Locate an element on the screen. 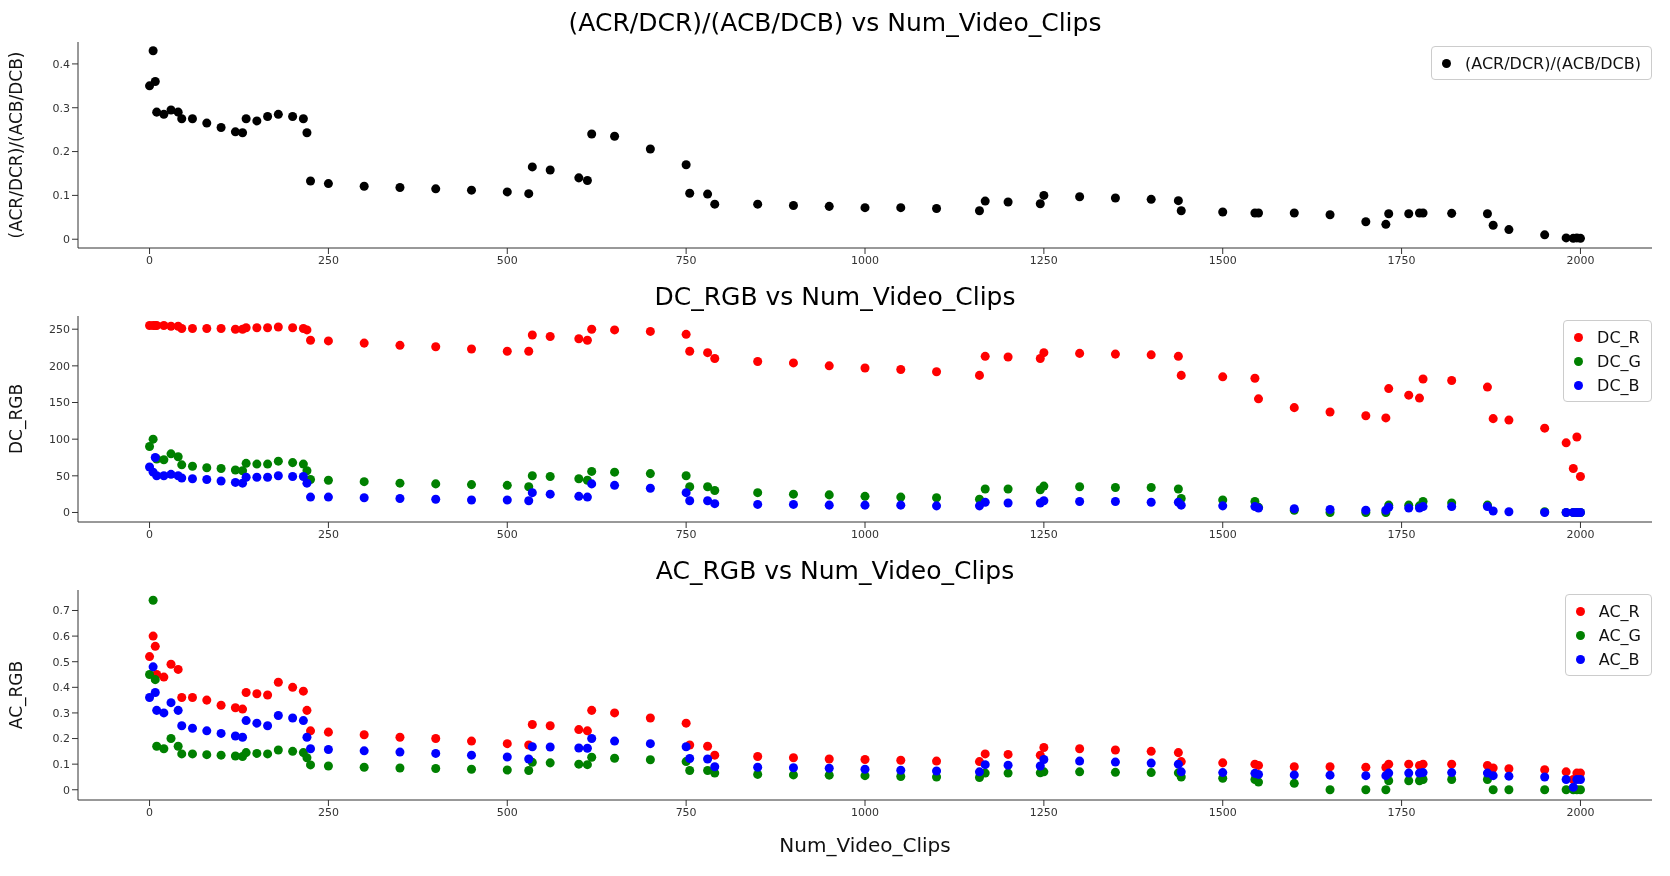  y-tick-label: 100 is located at coordinates (59, 440).